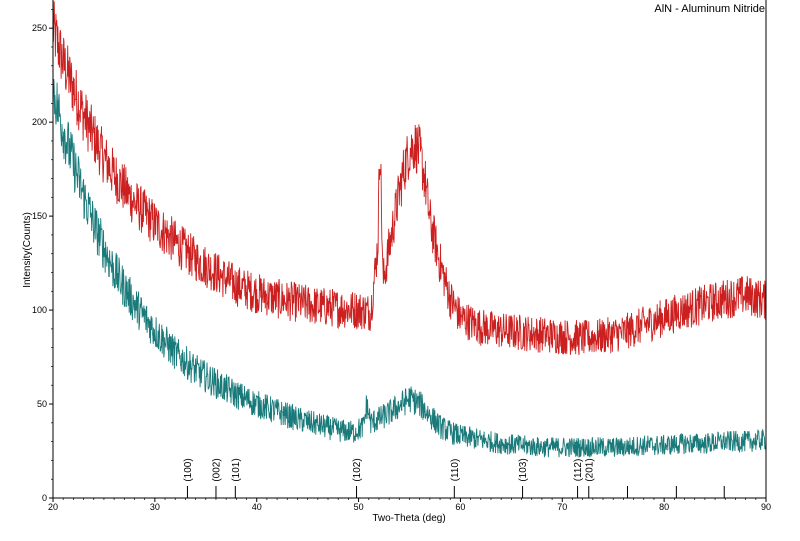 This screenshot has width=800, height=541. Describe the element at coordinates (709, 9) in the screenshot. I see `phase-annotation: AlN - Aluminum Nitride` at that location.